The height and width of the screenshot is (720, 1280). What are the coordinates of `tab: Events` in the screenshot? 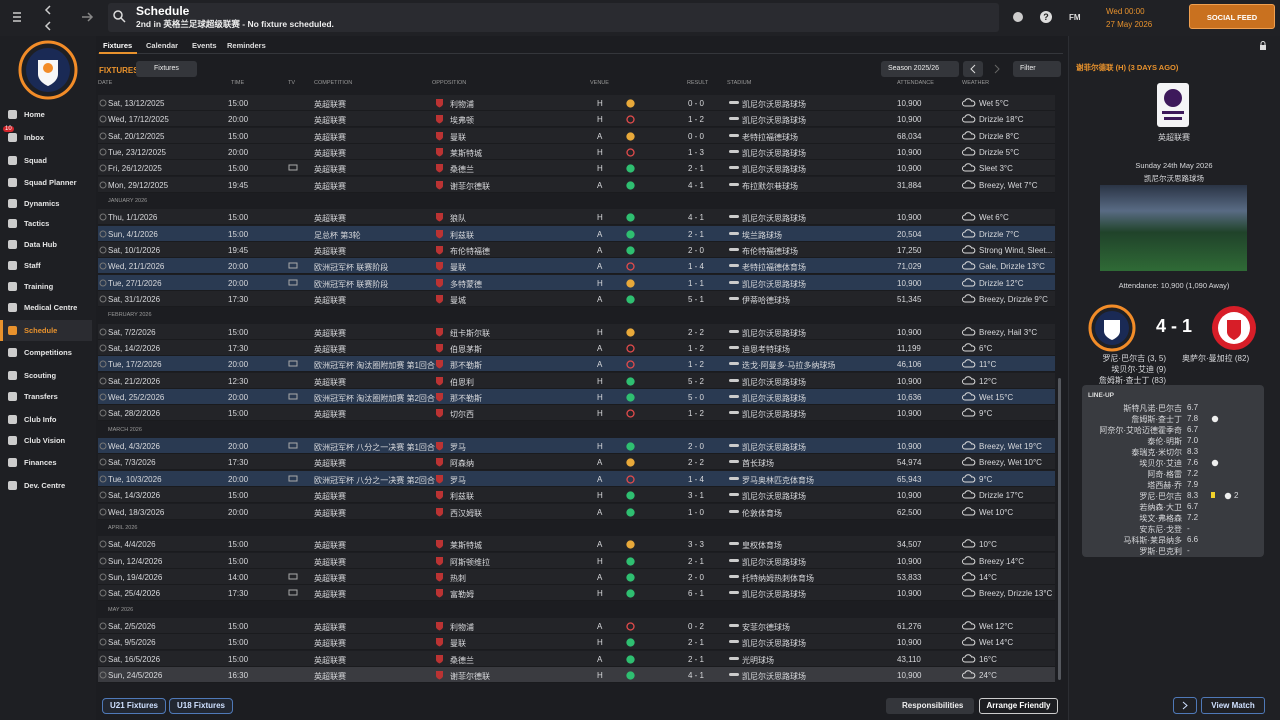 It's located at (204, 45).